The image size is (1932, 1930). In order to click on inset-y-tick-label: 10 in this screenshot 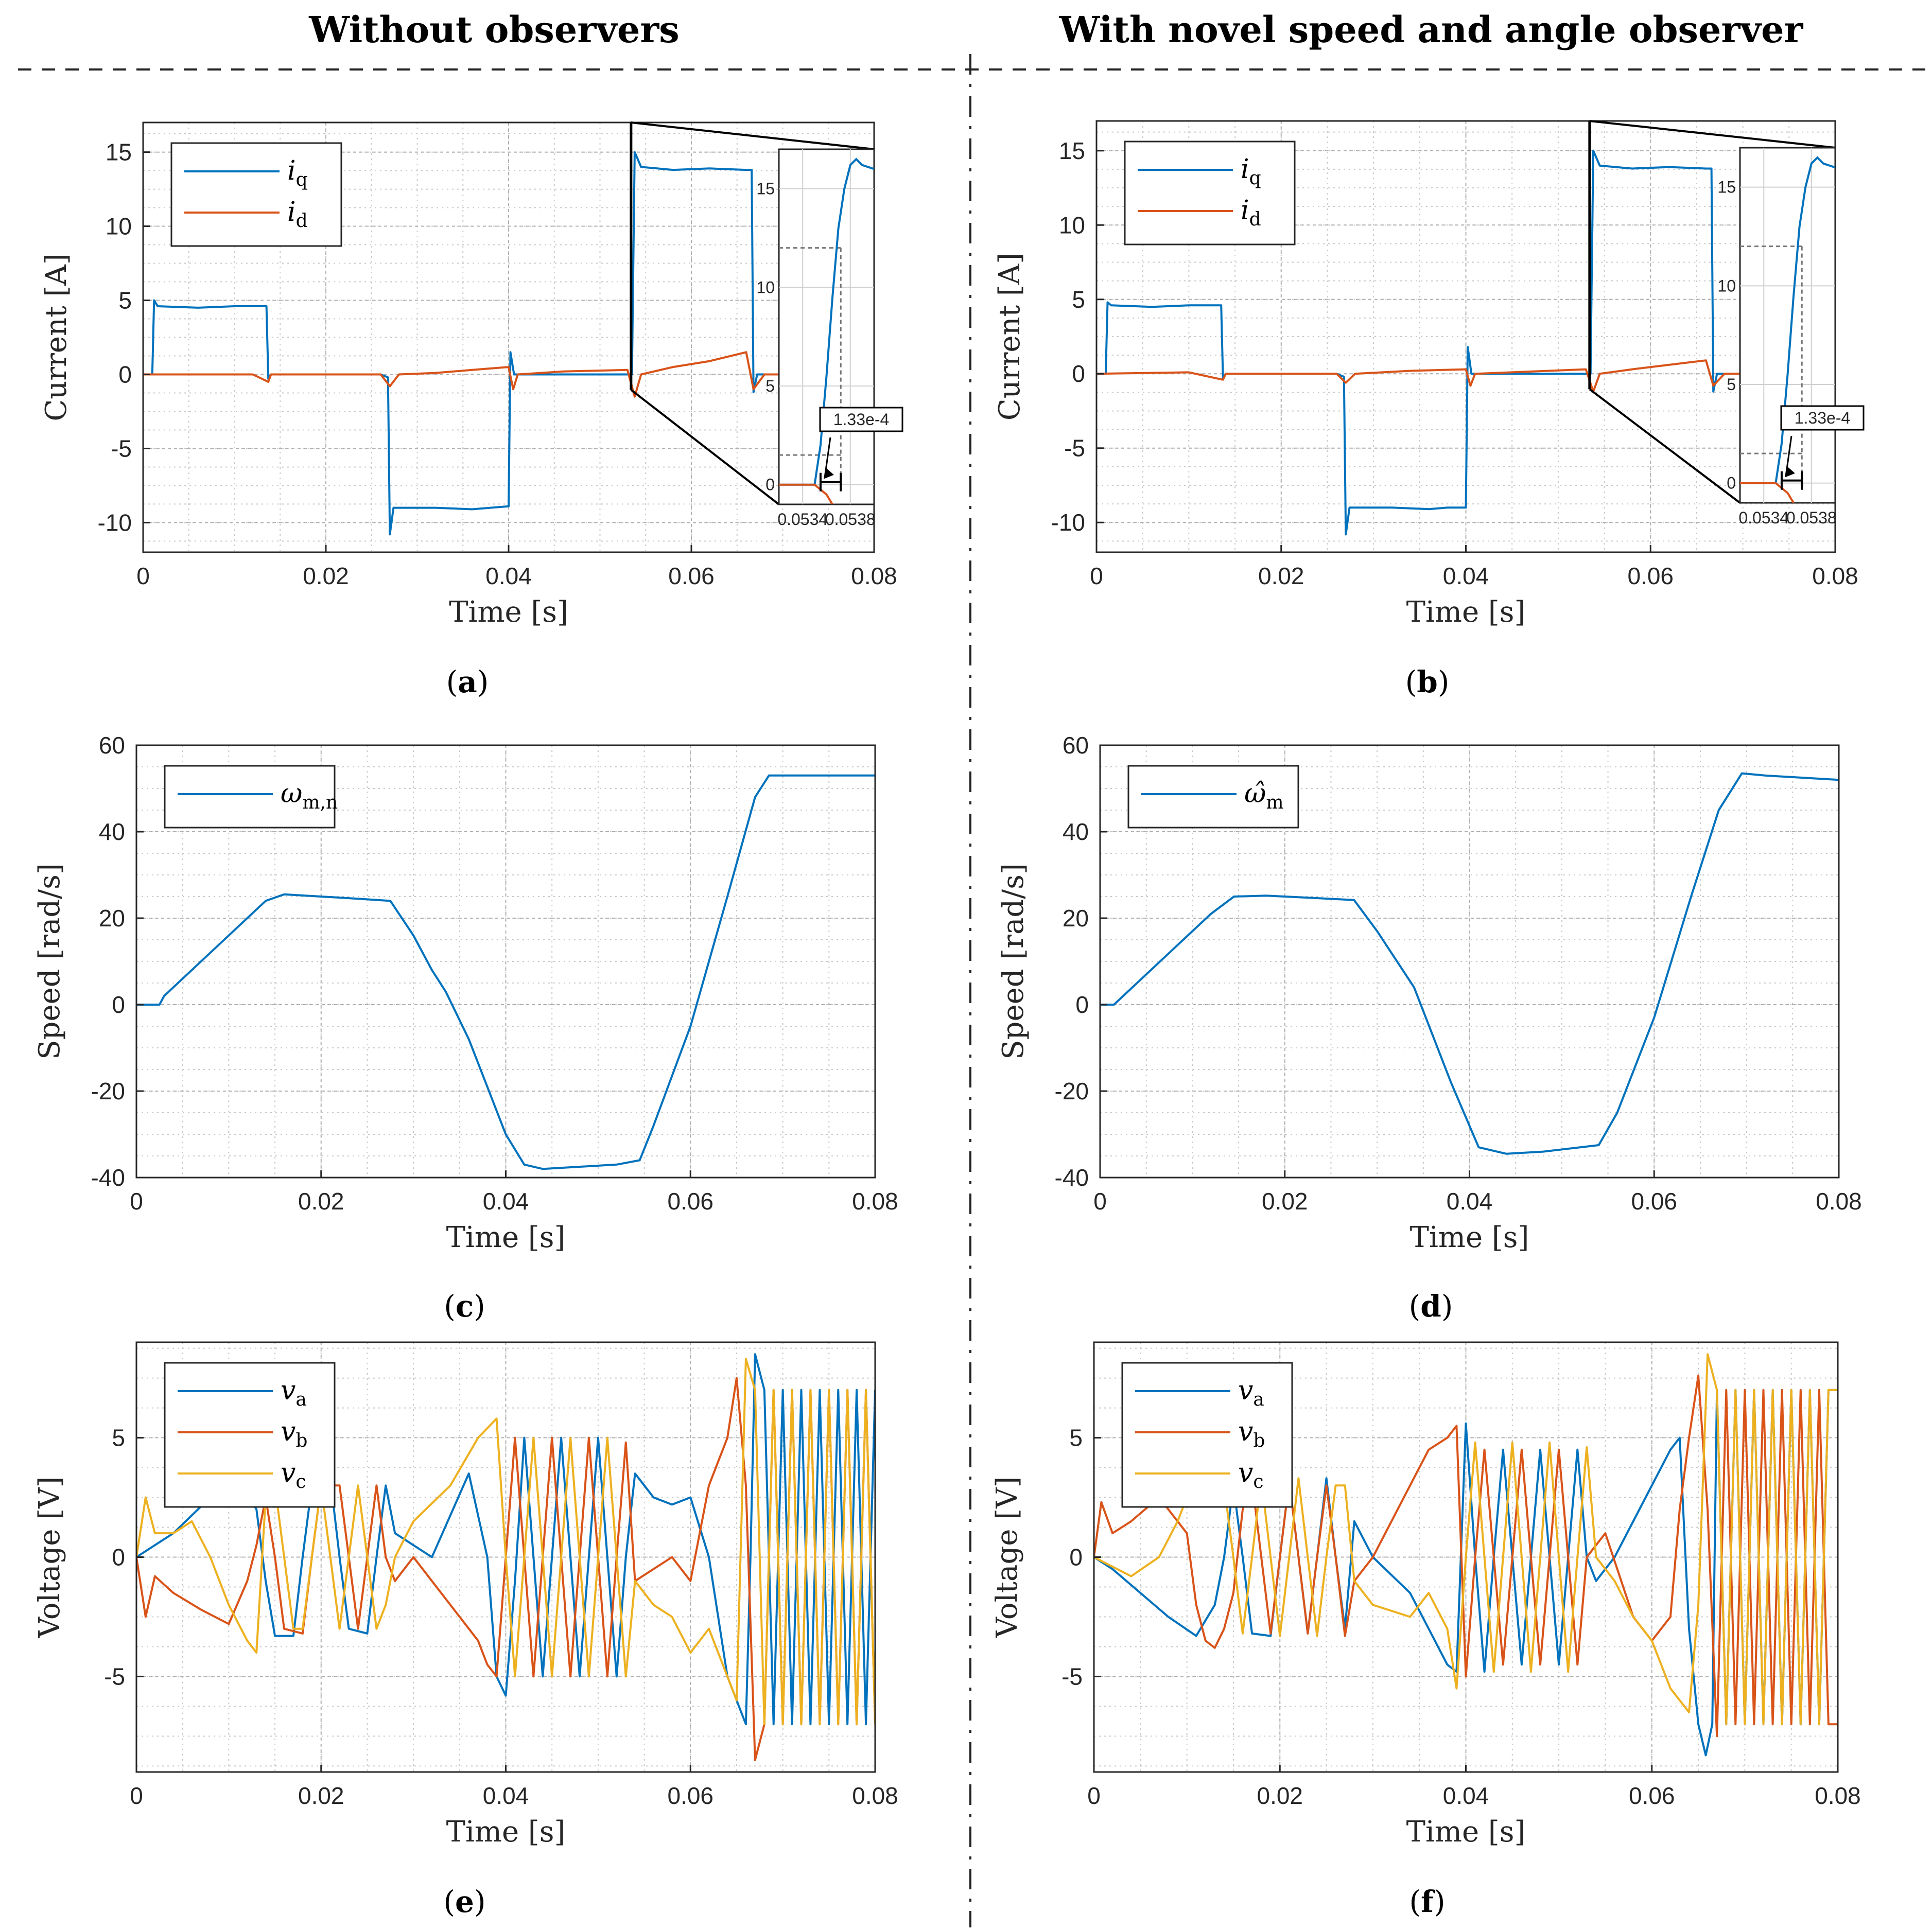, I will do `click(765, 287)`.